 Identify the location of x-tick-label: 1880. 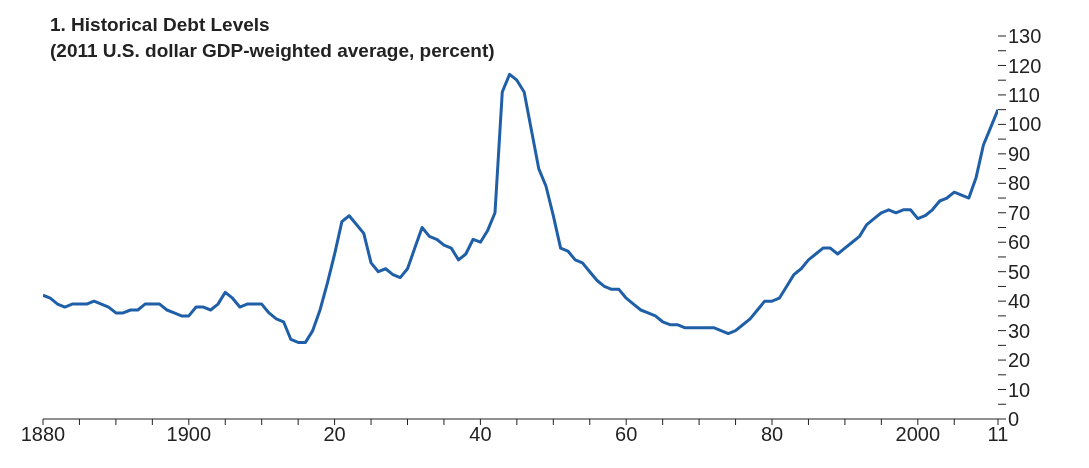
(43, 434).